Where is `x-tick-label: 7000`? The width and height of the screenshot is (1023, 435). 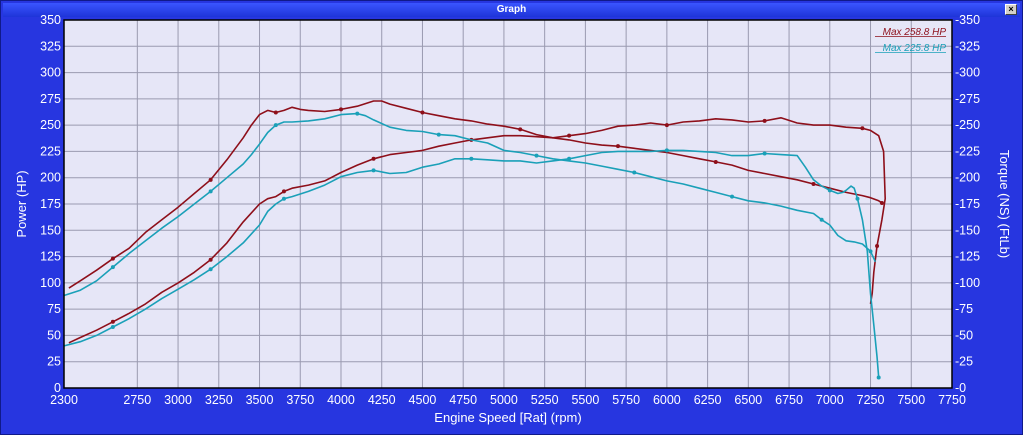
x-tick-label: 7000 is located at coordinates (830, 400).